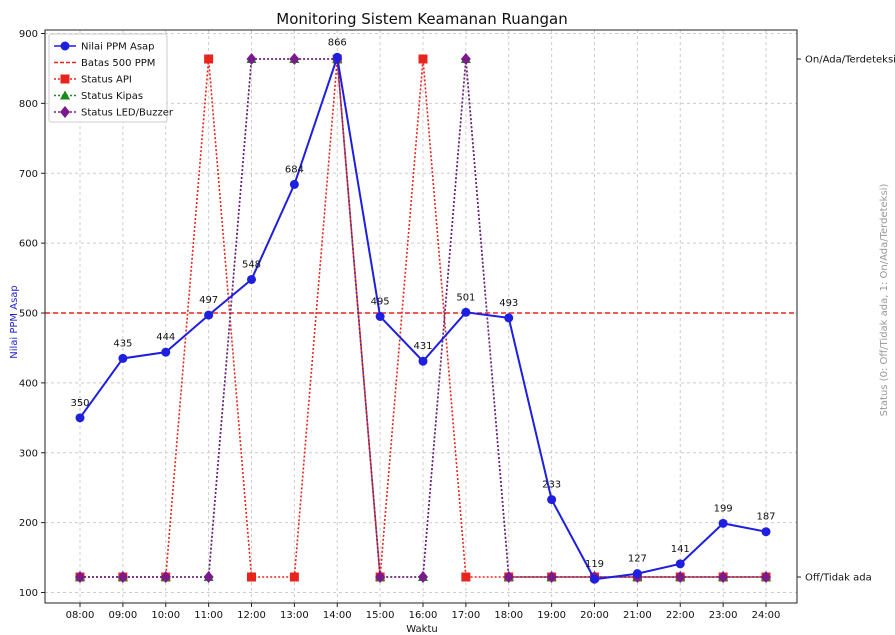  Describe the element at coordinates (723, 508) in the screenshot. I see `data-label: 199` at that location.